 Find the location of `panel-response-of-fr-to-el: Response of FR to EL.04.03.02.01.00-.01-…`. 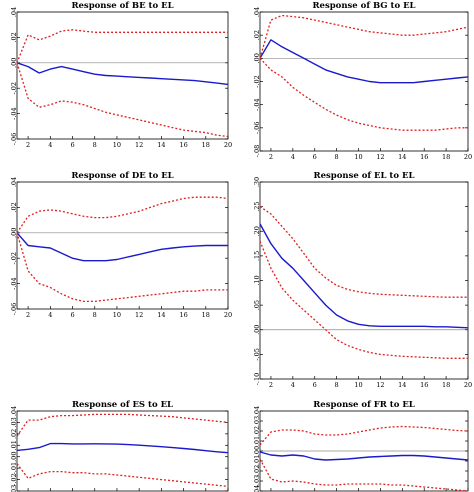

panel-response-of-fr-to-el: Response of FR to EL.04.03.02.01.00-.01-… is located at coordinates (361, 446).